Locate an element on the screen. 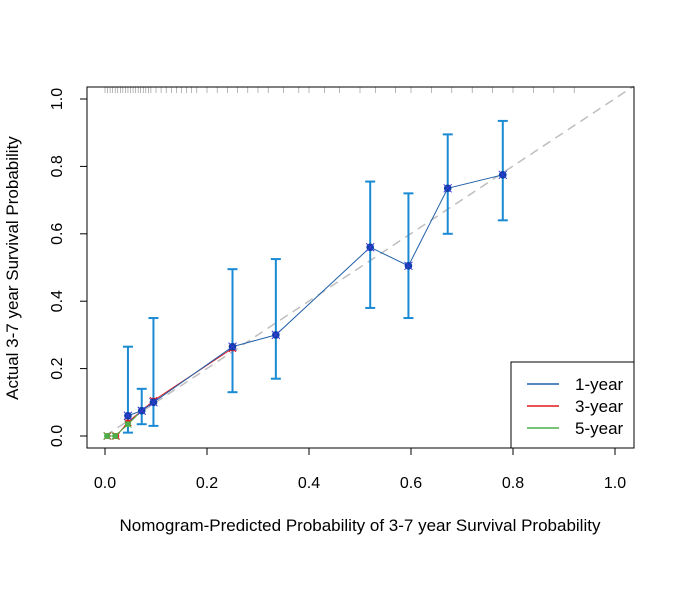 This screenshot has height=600, width=700. y-tick-label: 0.0 is located at coordinates (57, 436).